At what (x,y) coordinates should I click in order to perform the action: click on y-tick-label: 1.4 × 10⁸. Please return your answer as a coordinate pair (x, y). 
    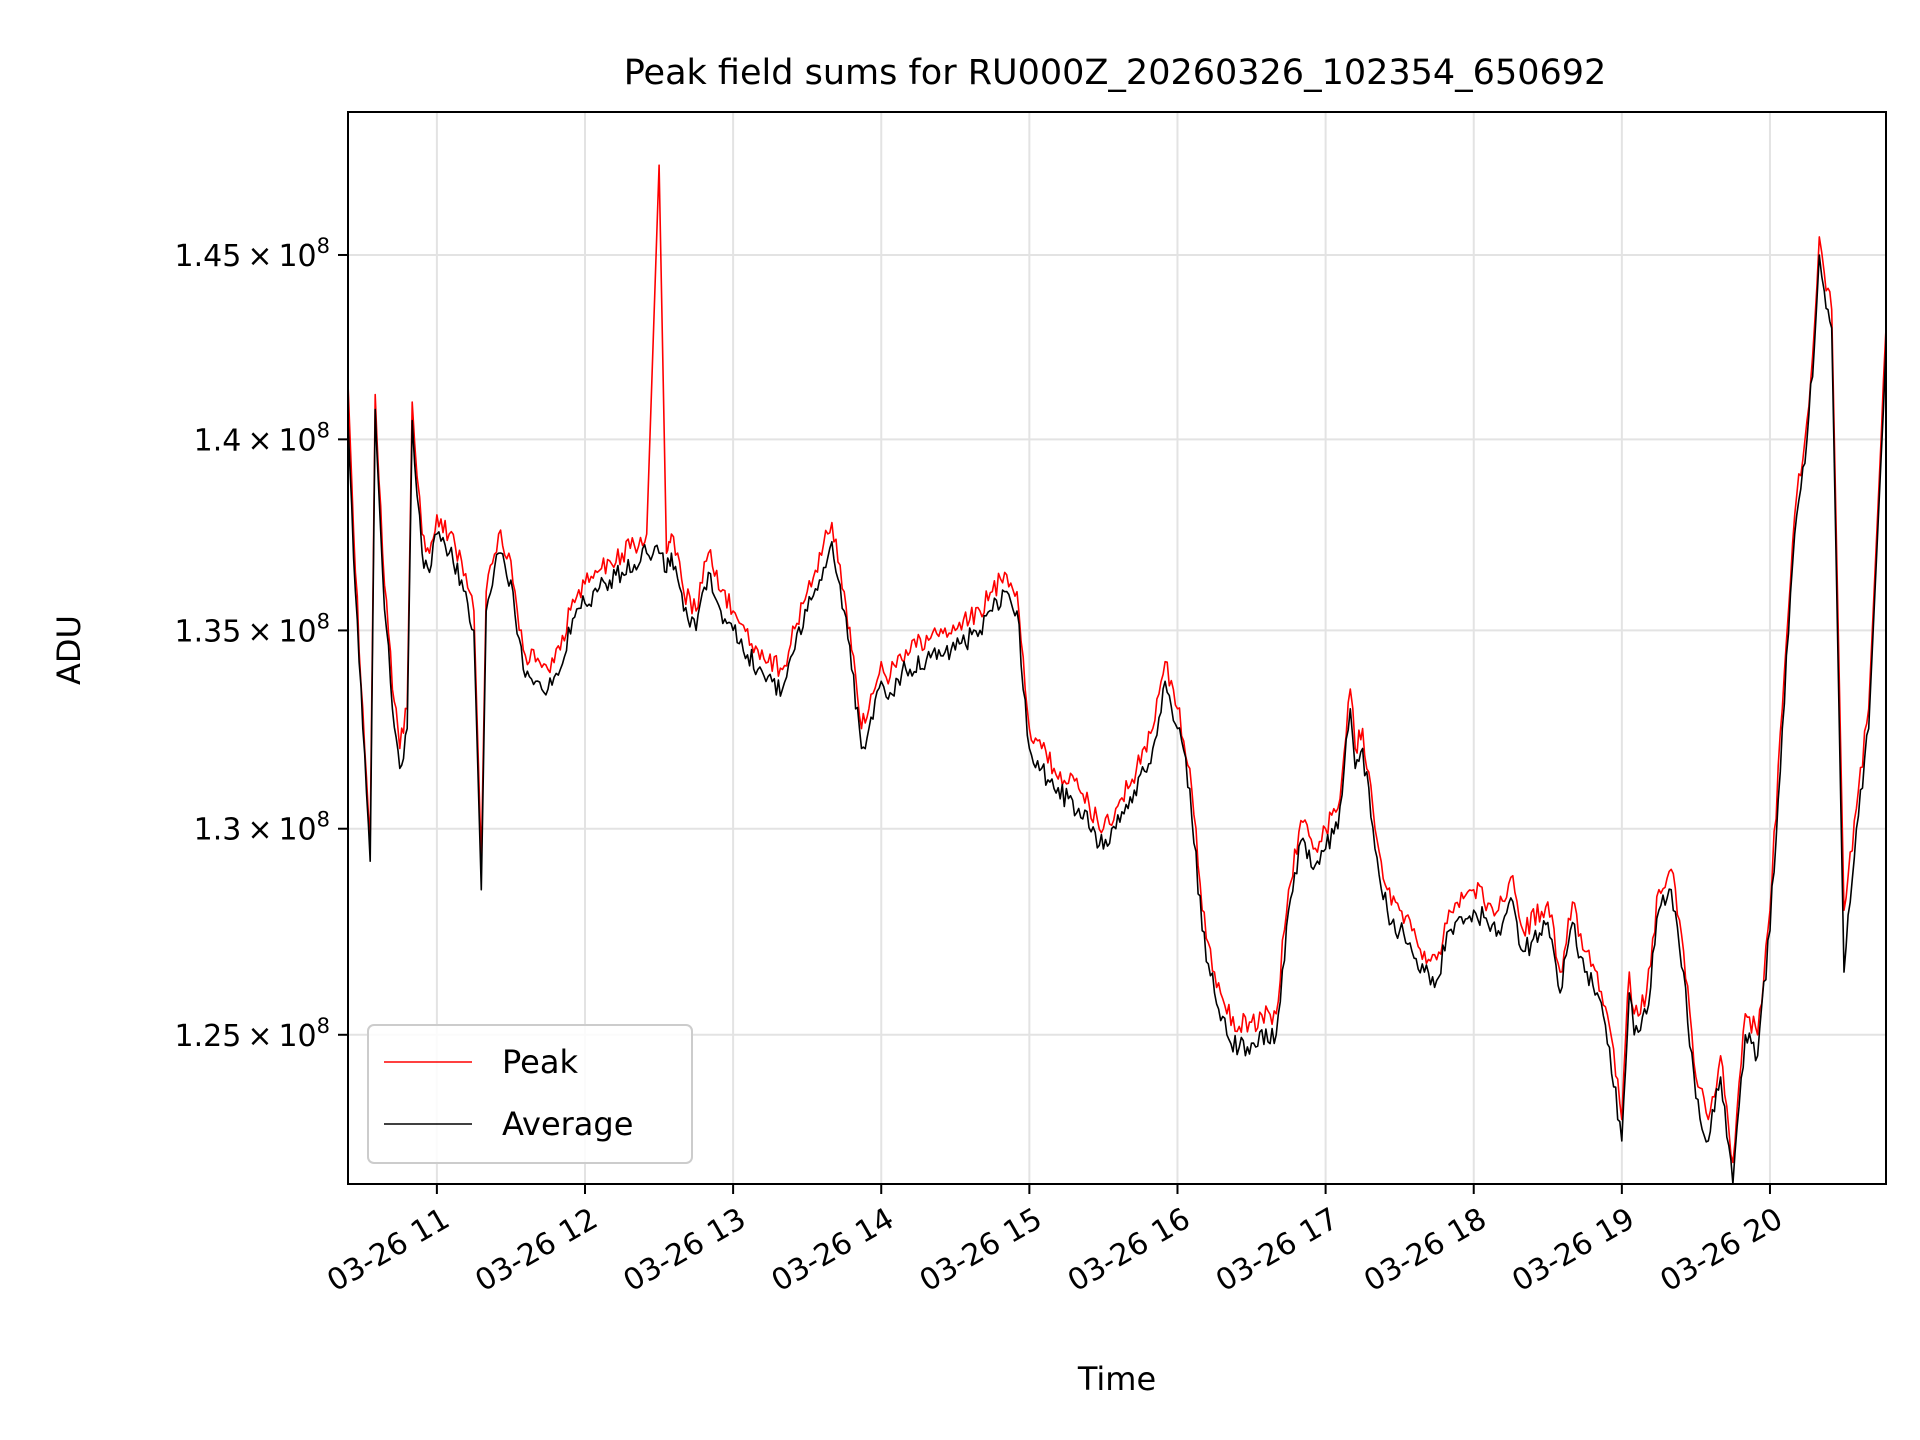
    Looking at the image, I should click on (262, 438).